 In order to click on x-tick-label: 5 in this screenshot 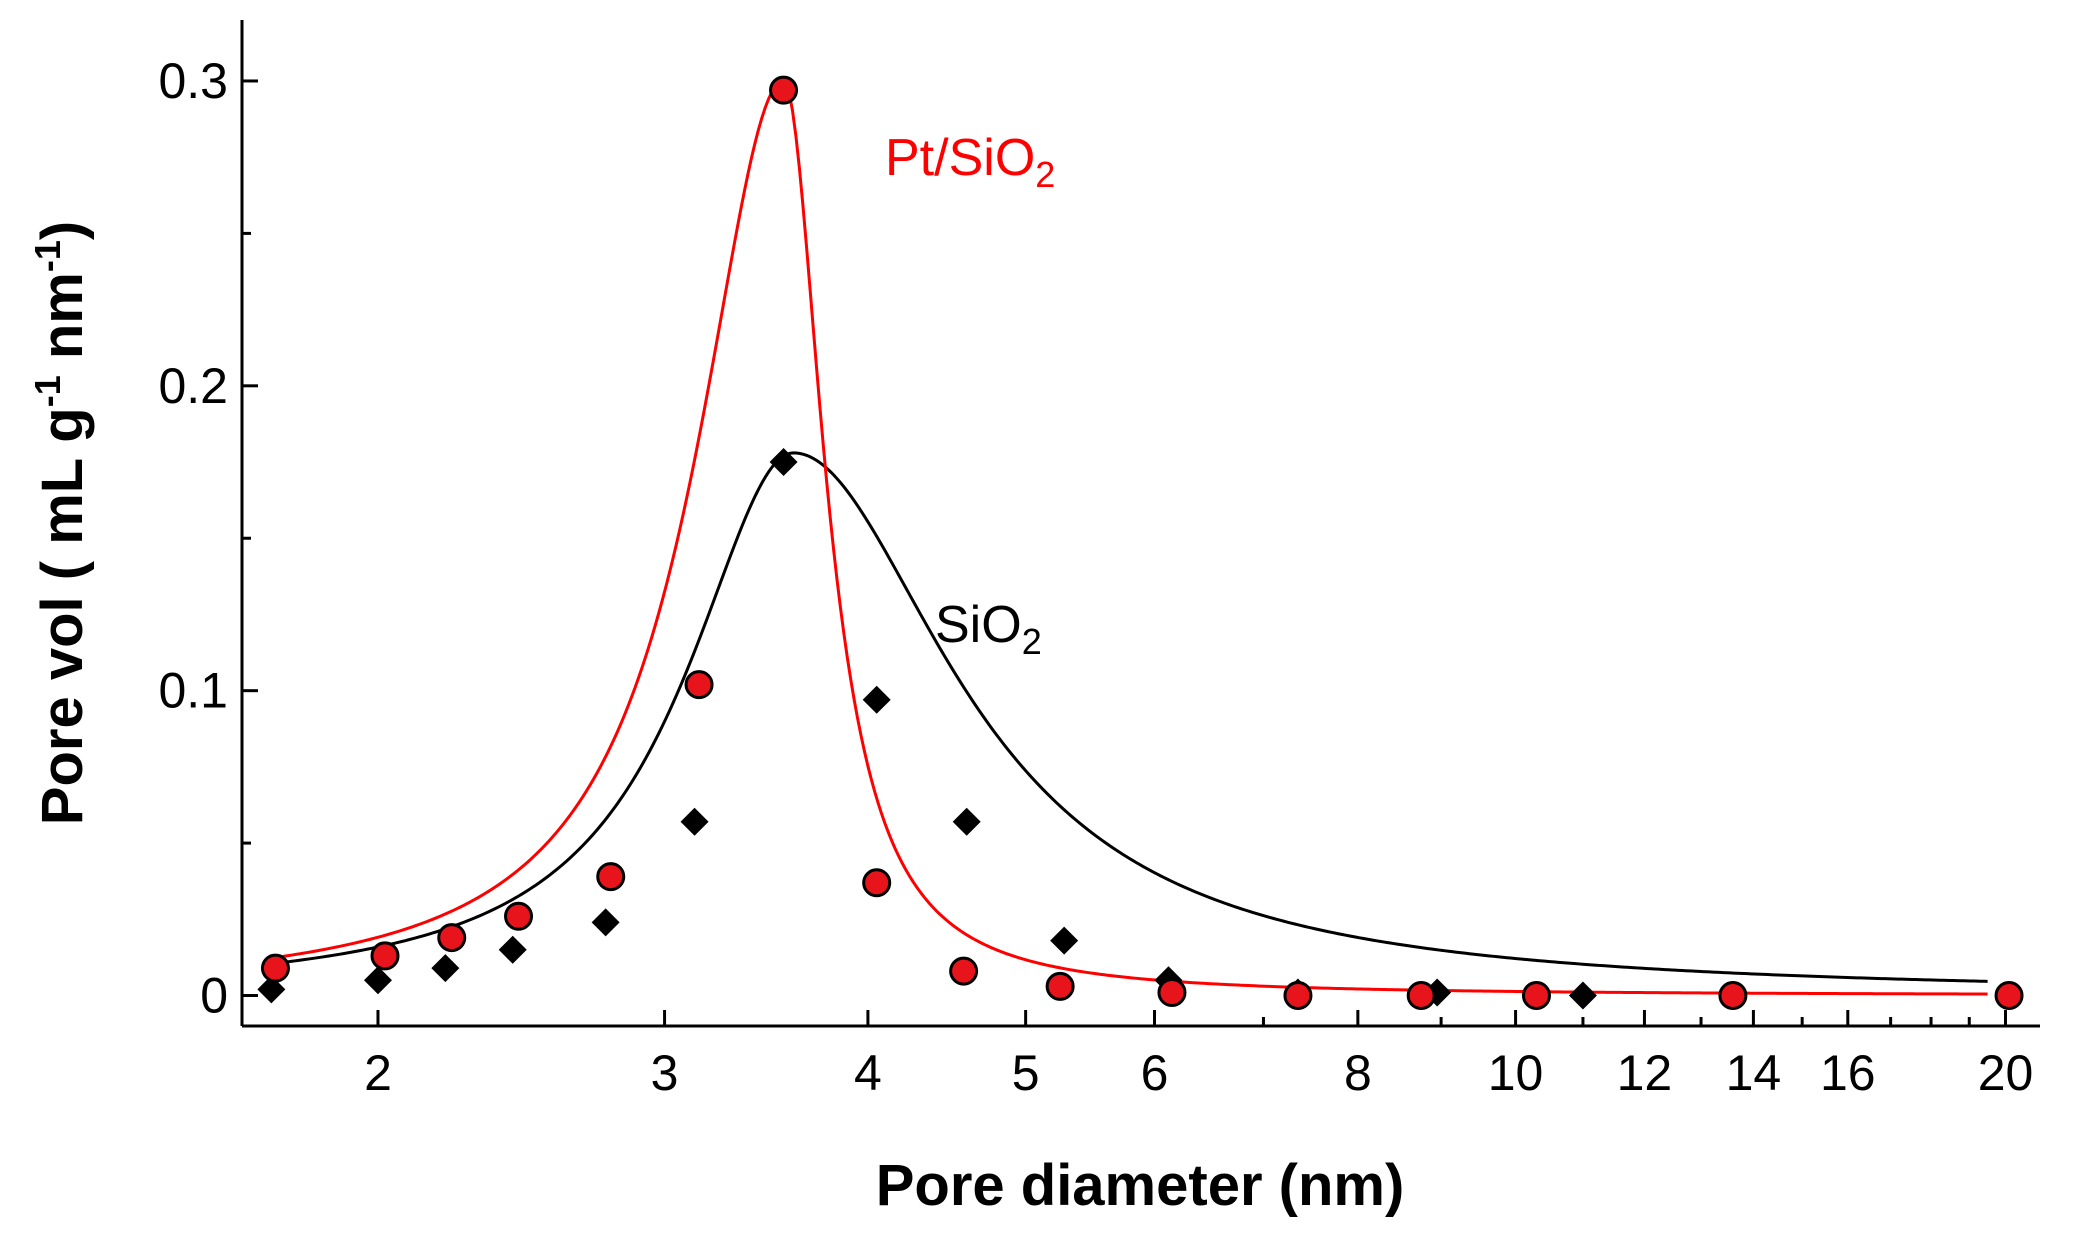, I will do `click(1026, 1073)`.